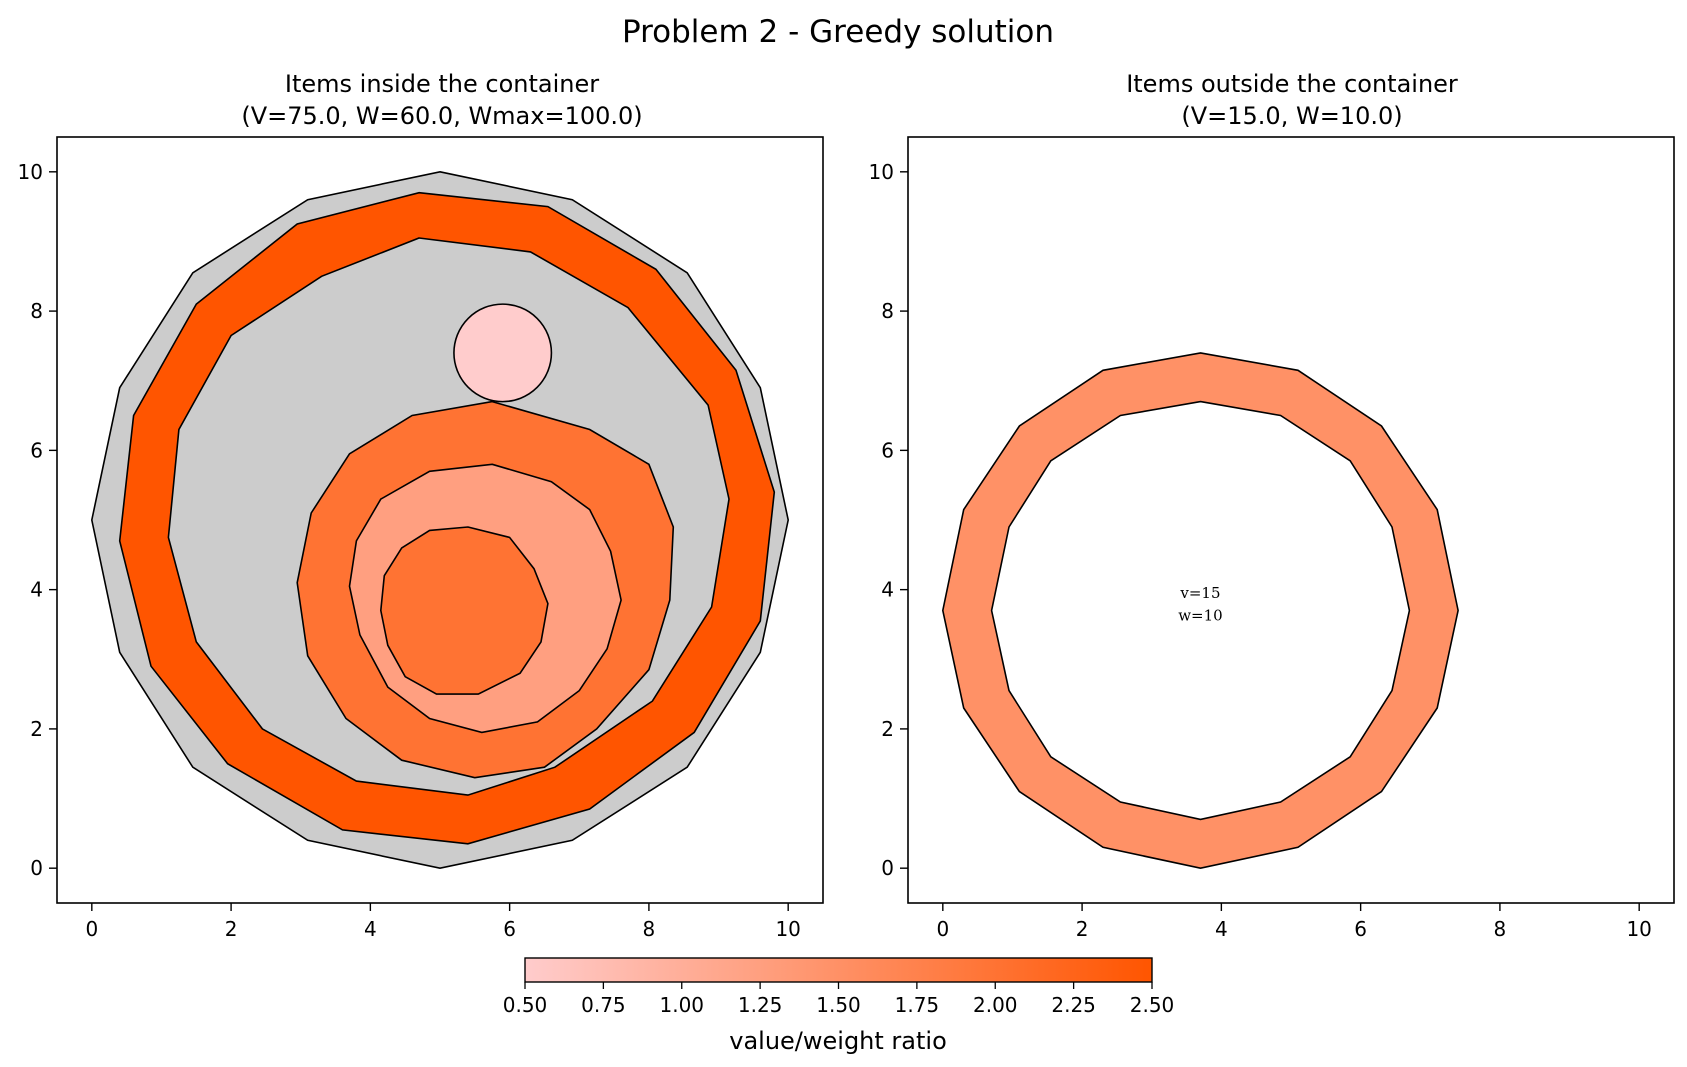 The width and height of the screenshot is (1687, 1067). Describe the element at coordinates (442, 84) in the screenshot. I see `left-title-line1: Items inside the container` at that location.